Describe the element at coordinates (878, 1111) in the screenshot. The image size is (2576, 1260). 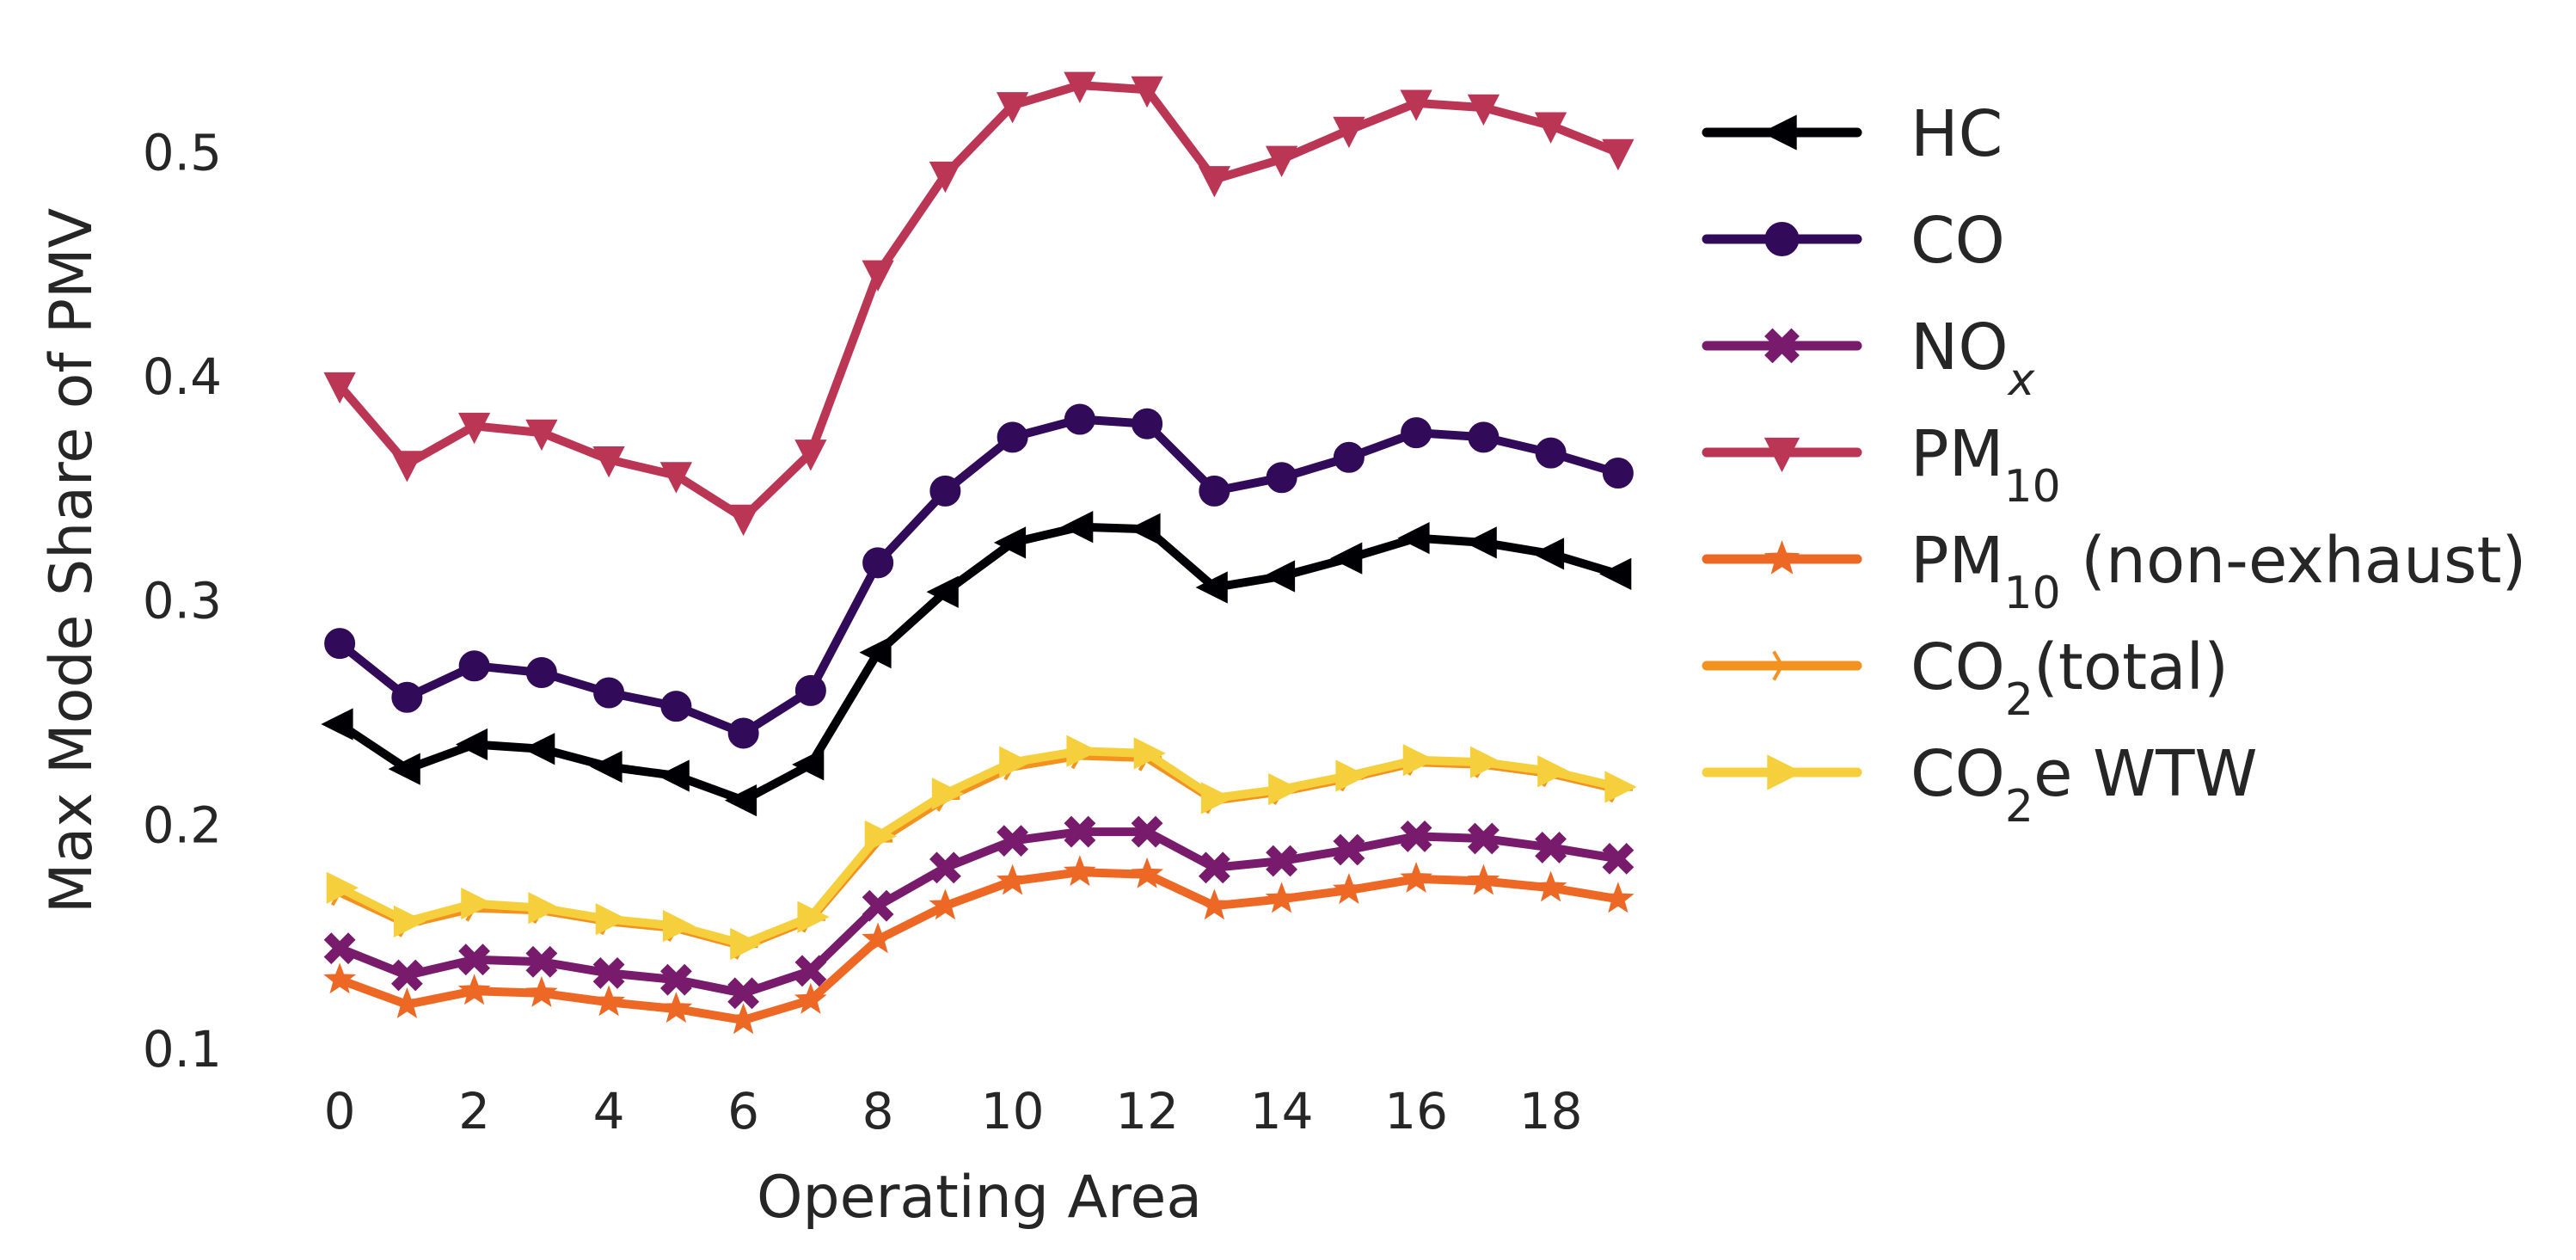
I see `x-tick-label: 8` at that location.